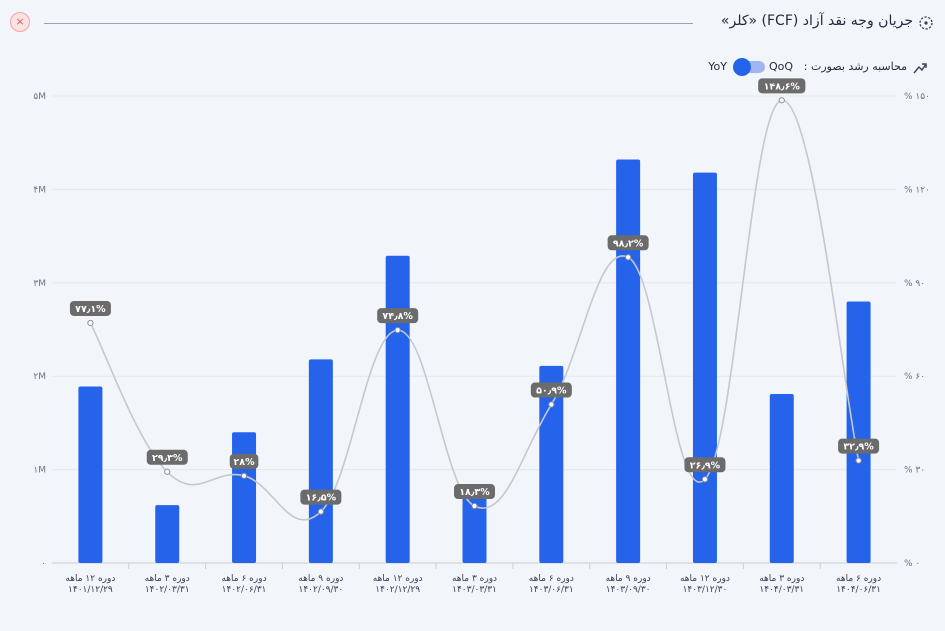 The height and width of the screenshot is (631, 945). I want to click on growth-value-label: ۲۹٫۳%, so click(167, 458).